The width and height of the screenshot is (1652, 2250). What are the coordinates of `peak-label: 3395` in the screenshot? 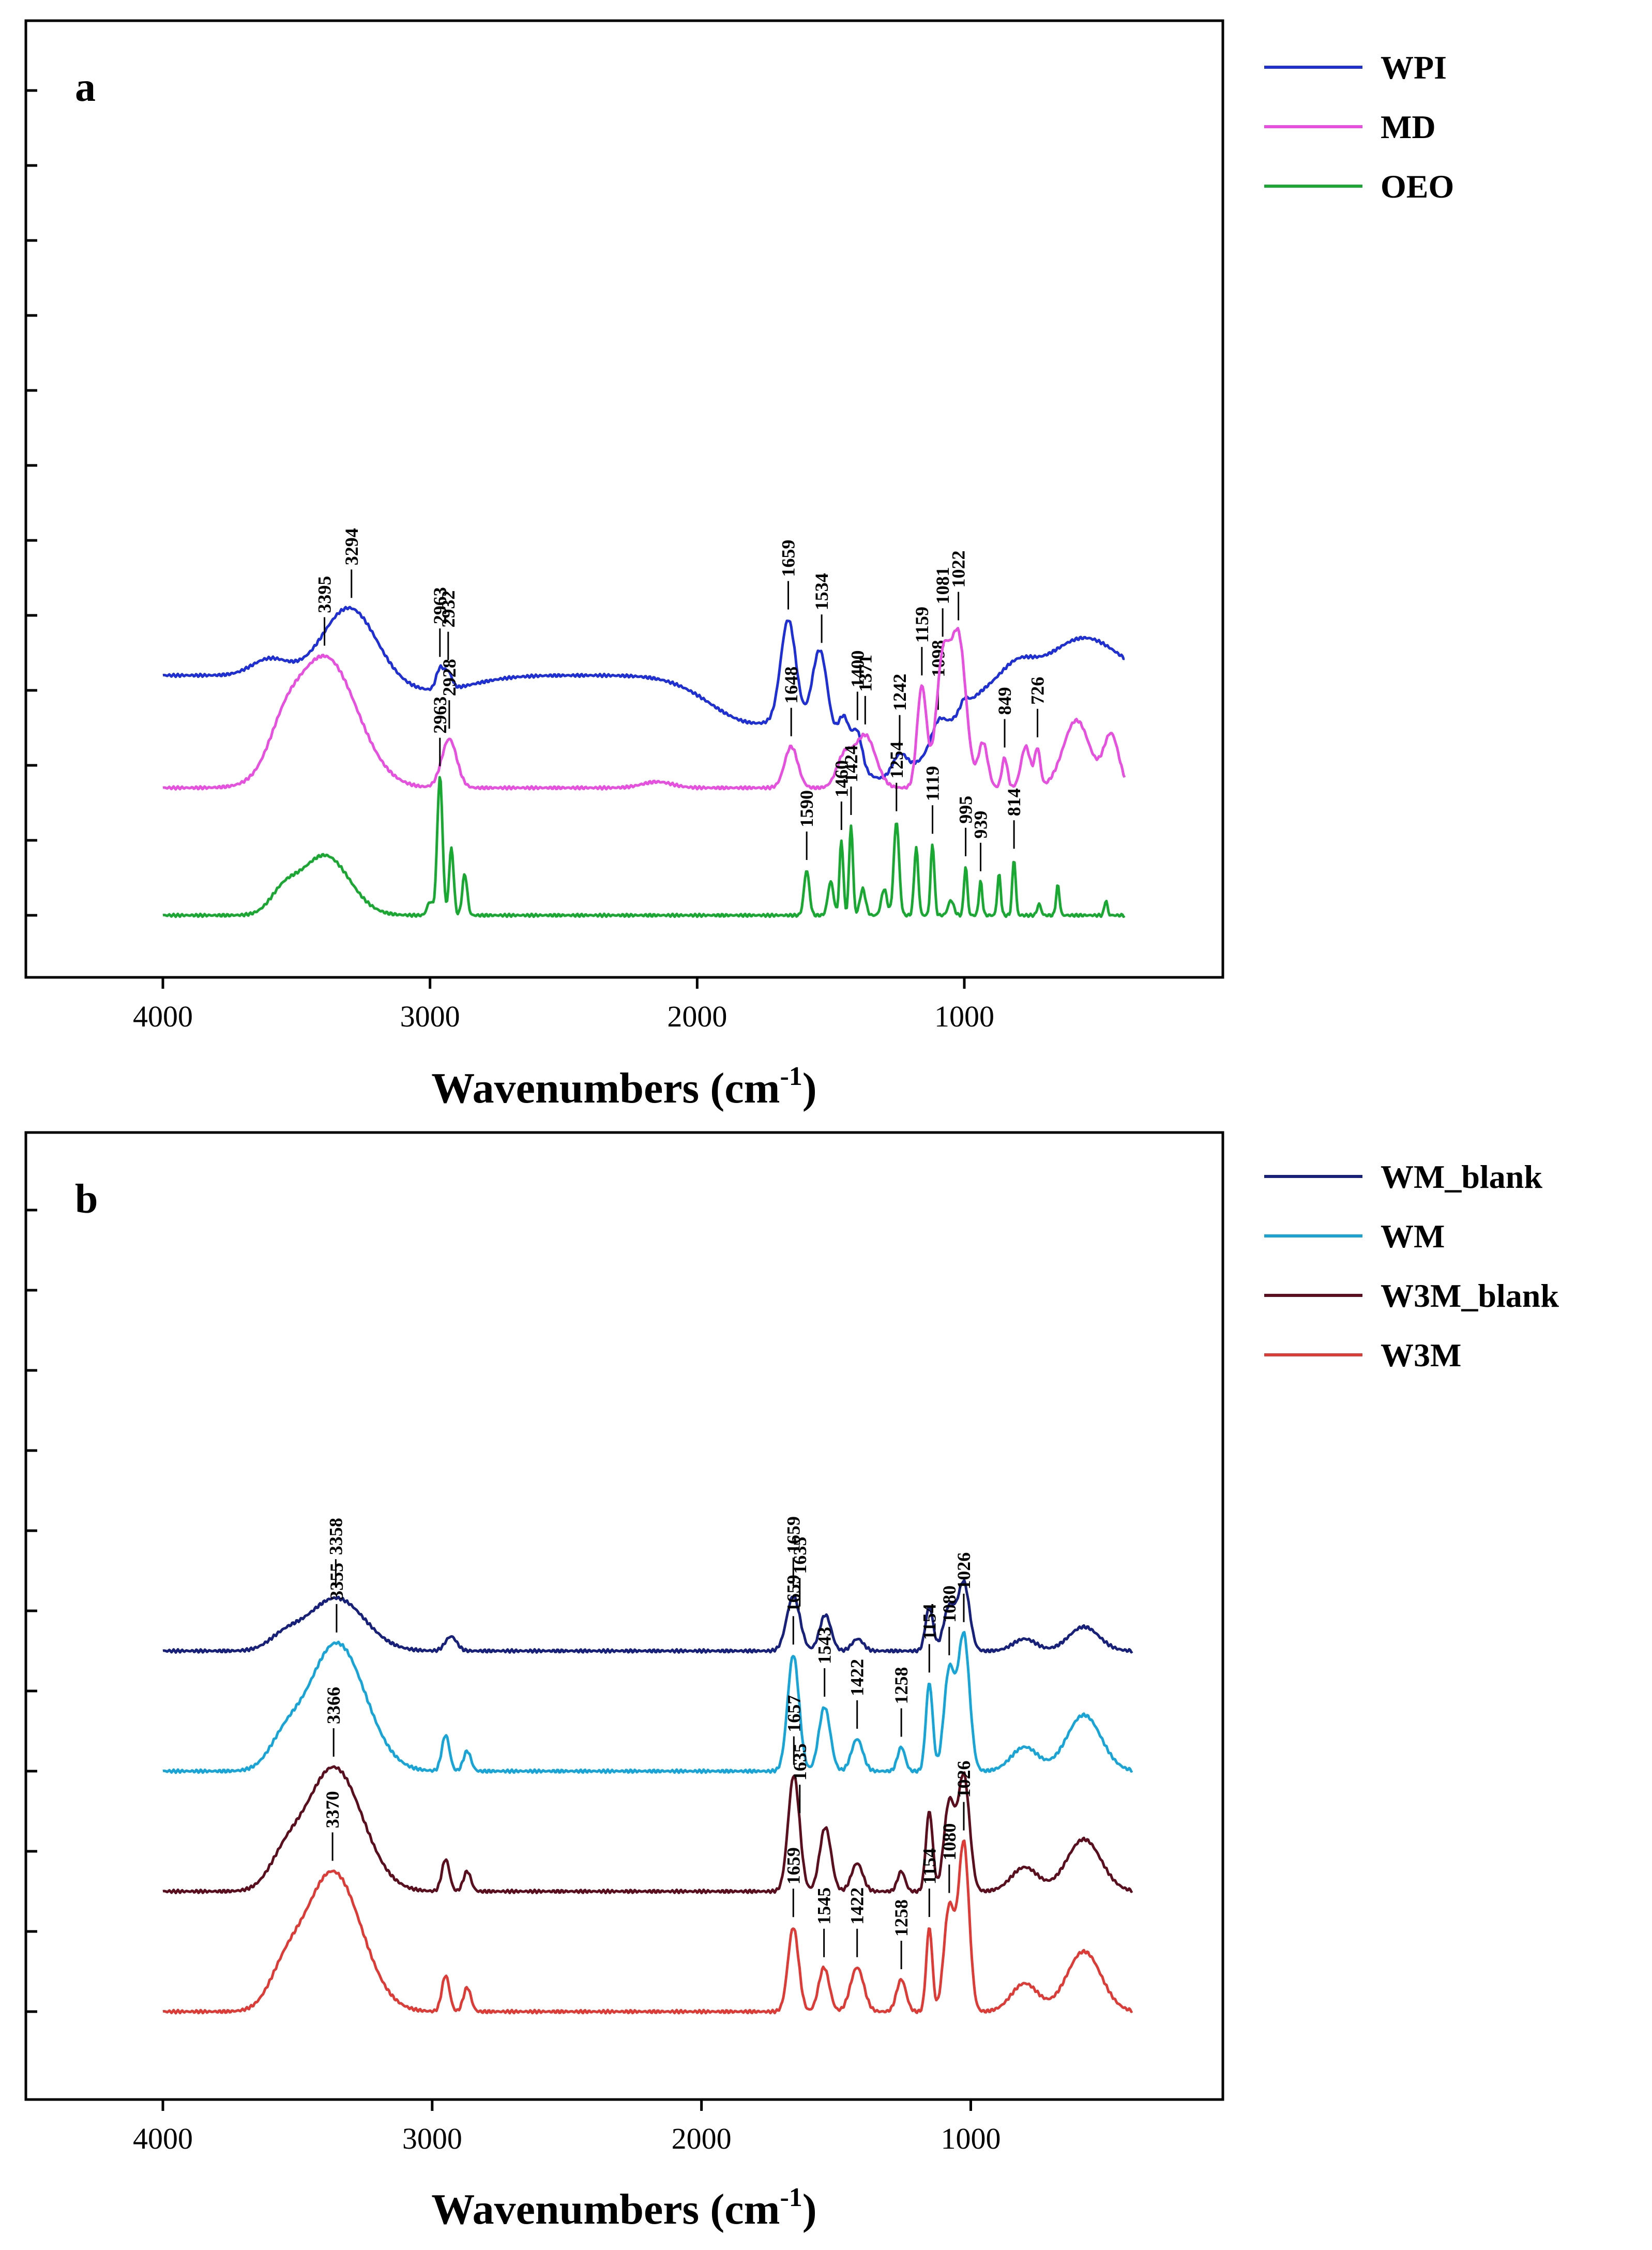 It's located at (324, 594).